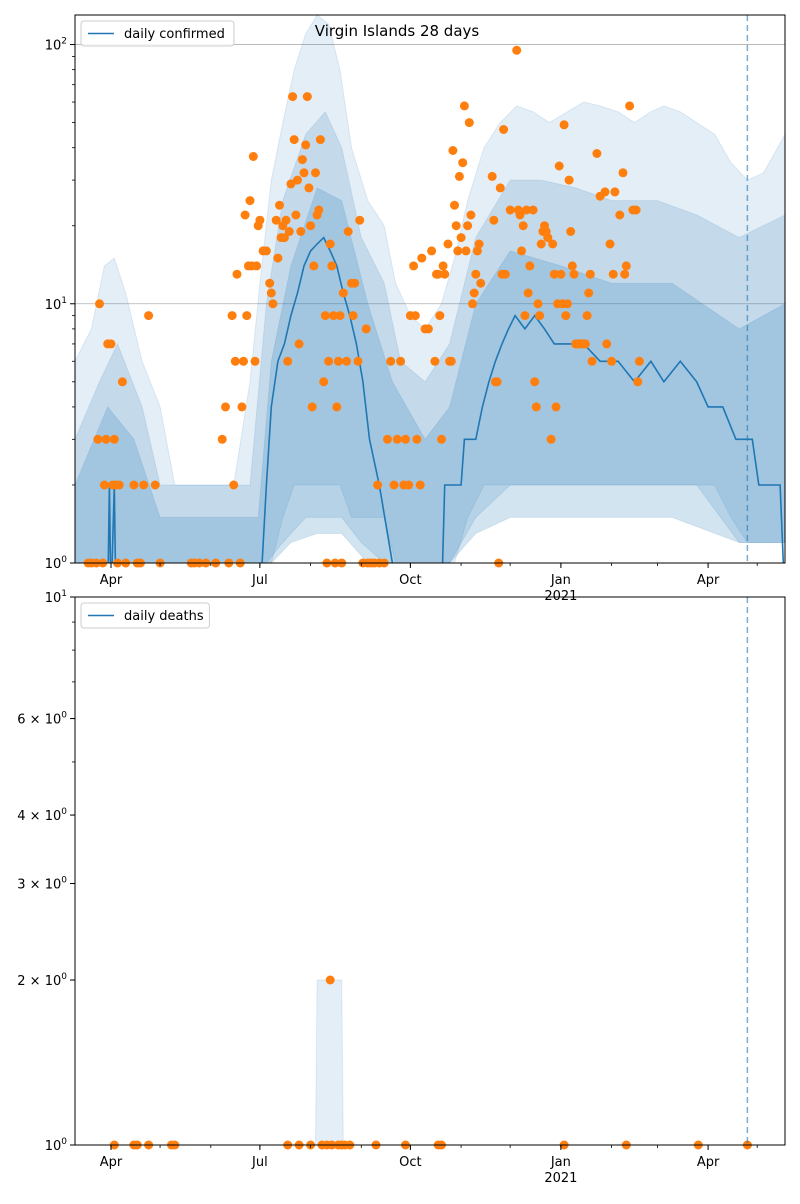 The height and width of the screenshot is (1204, 800). I want to click on y-tick-label-4: 6 × 100, so click(42, 719).